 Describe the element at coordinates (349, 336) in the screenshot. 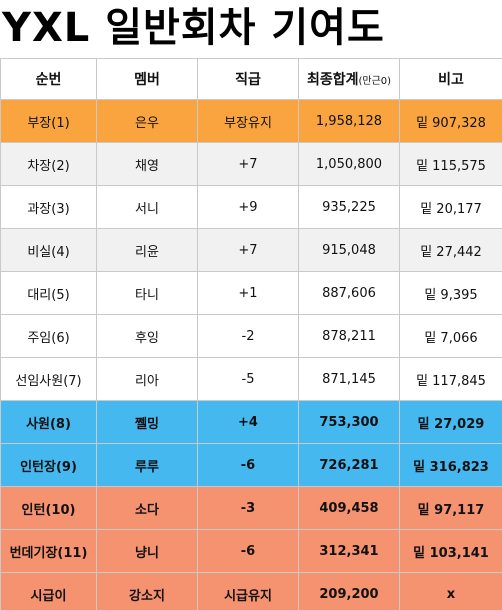

I see `cell-total: 878,211` at that location.